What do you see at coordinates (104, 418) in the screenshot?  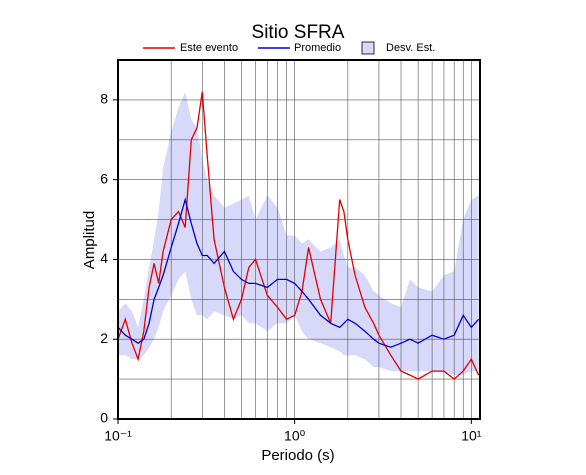 I see `y-tick-label: 0` at bounding box center [104, 418].